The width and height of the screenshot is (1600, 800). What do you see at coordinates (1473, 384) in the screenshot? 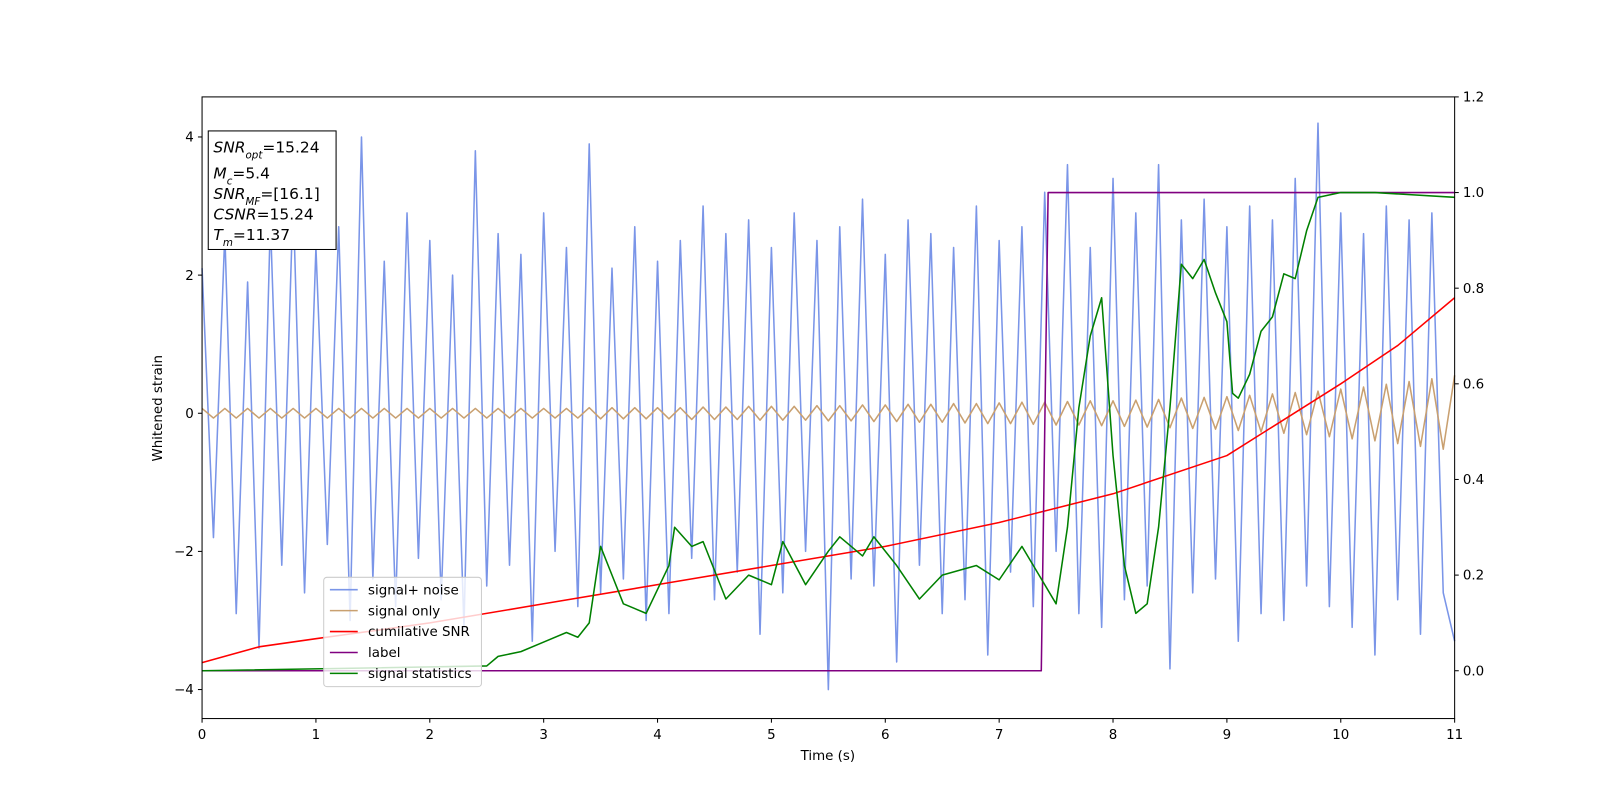
I see `y2-tick-label: 0.6` at bounding box center [1473, 384].